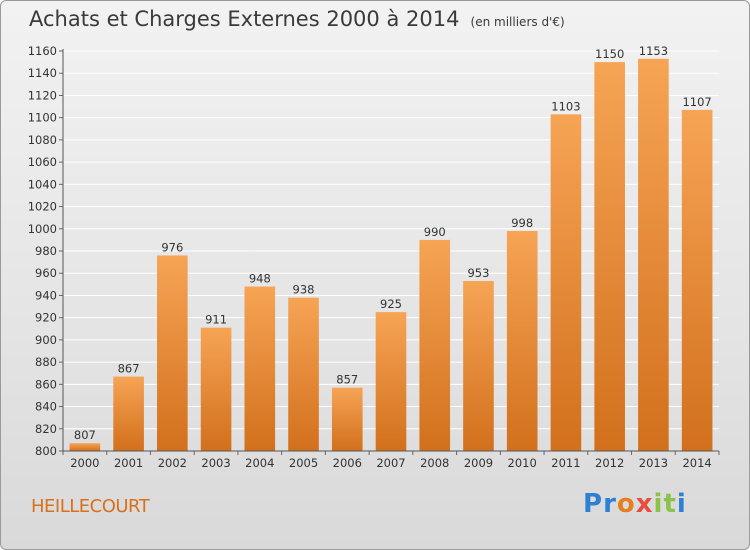 The image size is (750, 550). What do you see at coordinates (653, 51) in the screenshot?
I see `data-label-2013: 1153` at bounding box center [653, 51].